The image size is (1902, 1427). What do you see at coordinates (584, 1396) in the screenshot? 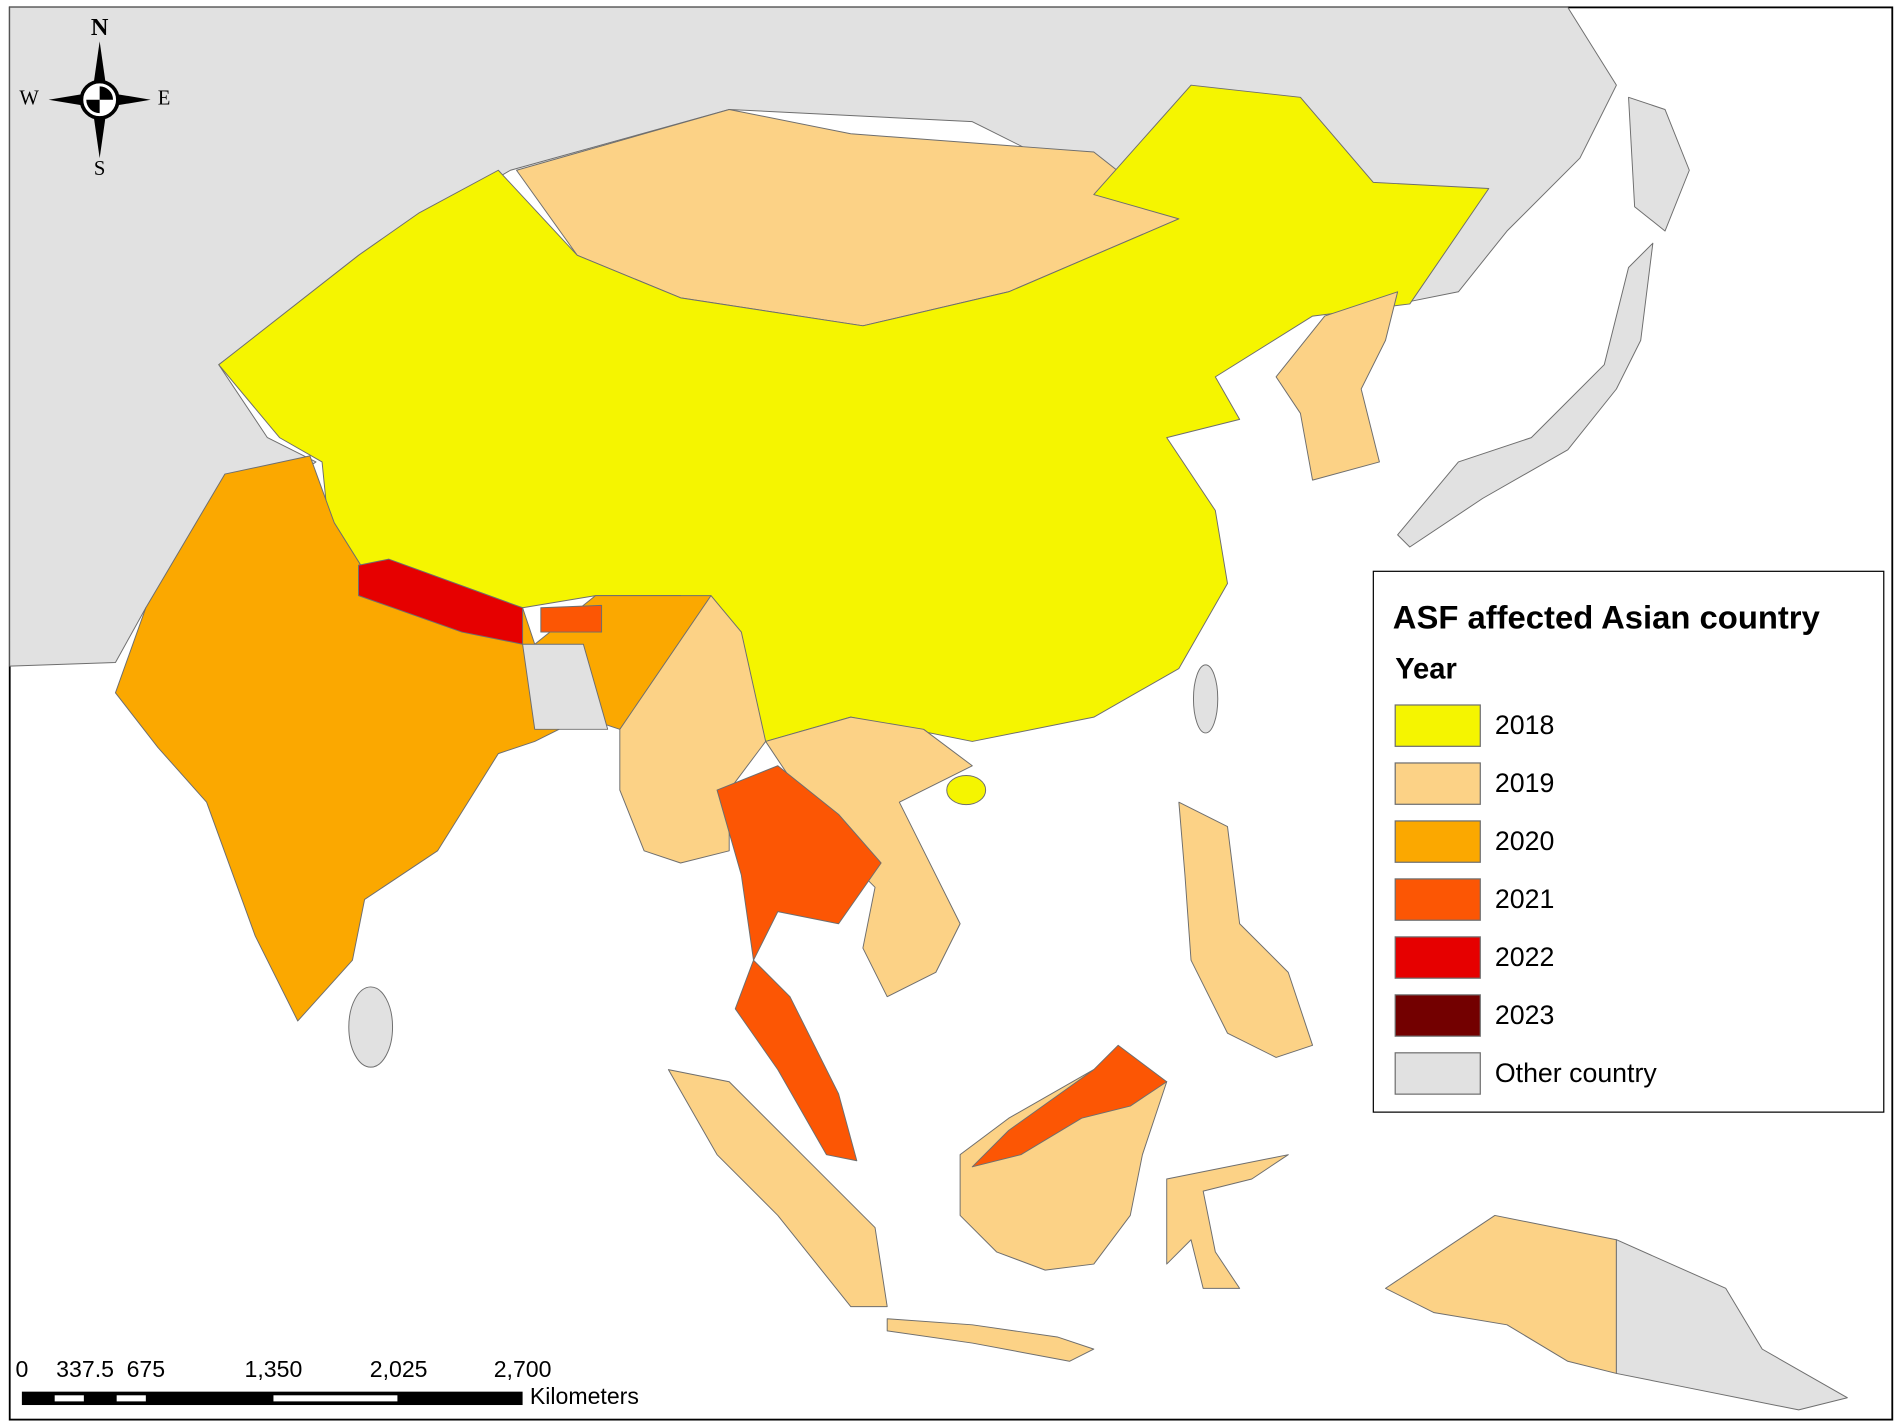
I see `scale-unit: Kilometers` at bounding box center [584, 1396].